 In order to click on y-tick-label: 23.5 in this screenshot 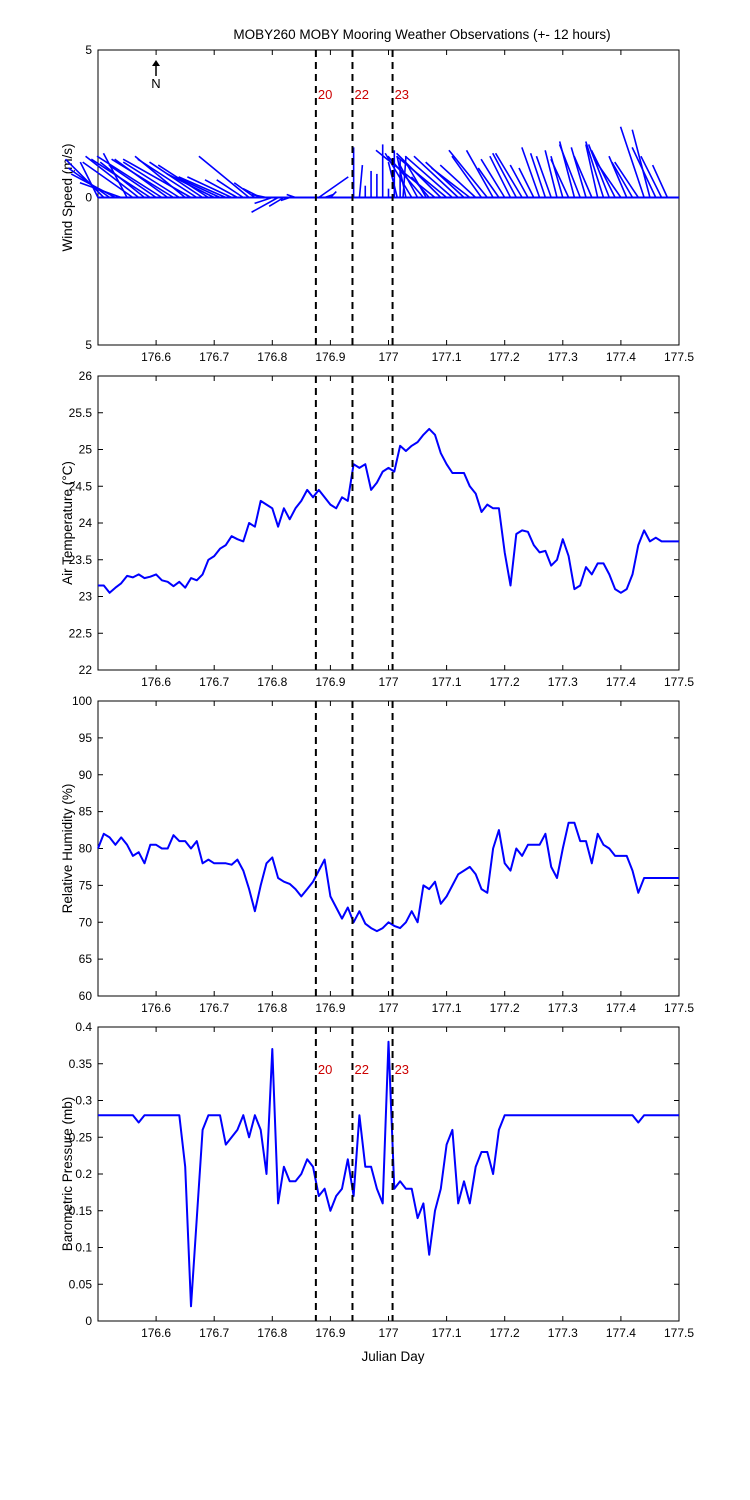, I will do `click(81, 560)`.